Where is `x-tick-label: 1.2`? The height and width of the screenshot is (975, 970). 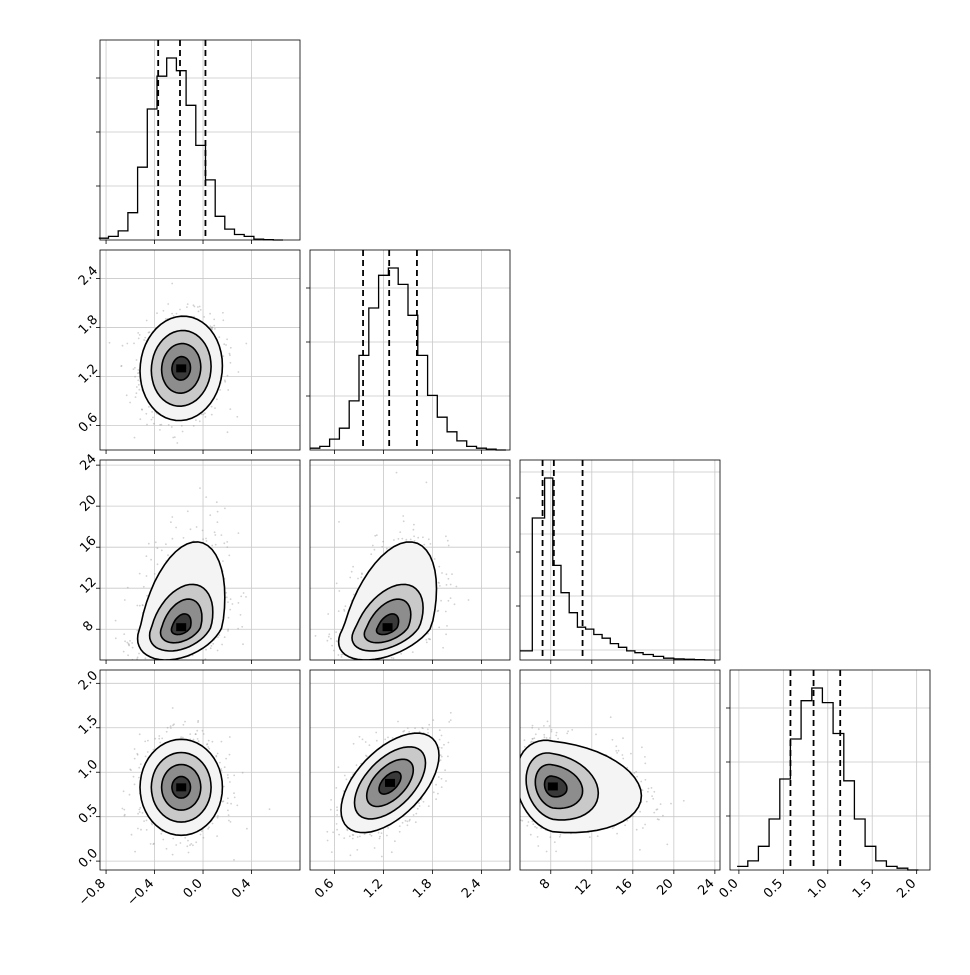
x-tick-label: 1.2 is located at coordinates (373, 888).